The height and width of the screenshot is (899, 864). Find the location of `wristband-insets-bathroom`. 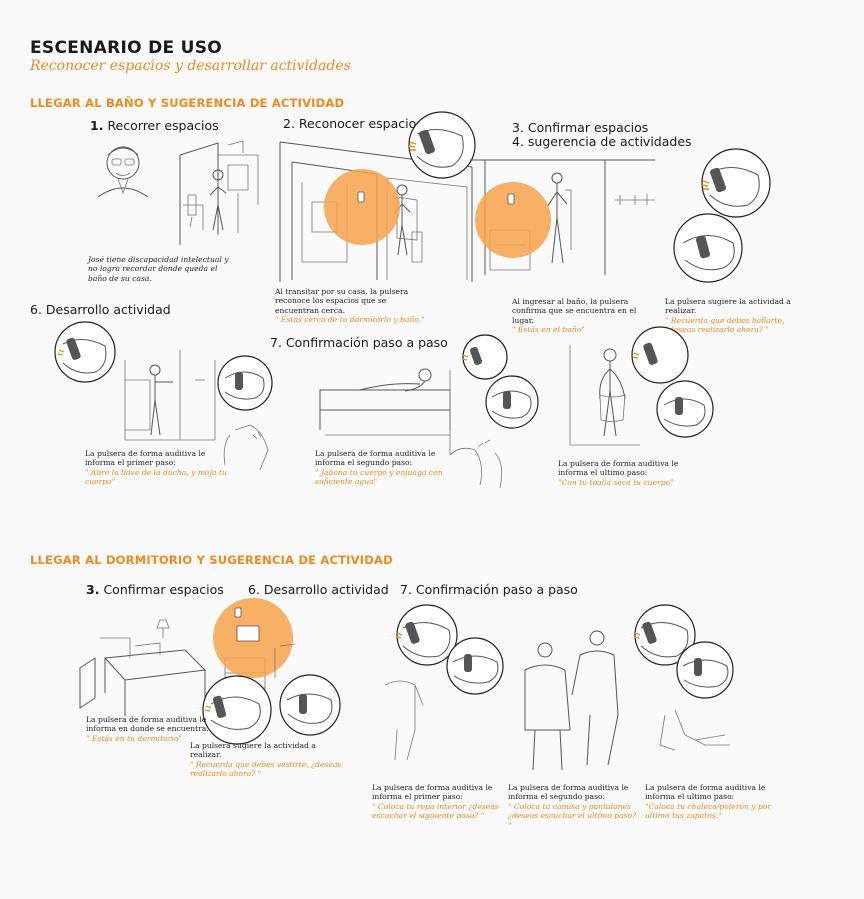

wristband-insets-bathroom is located at coordinates (723, 218).